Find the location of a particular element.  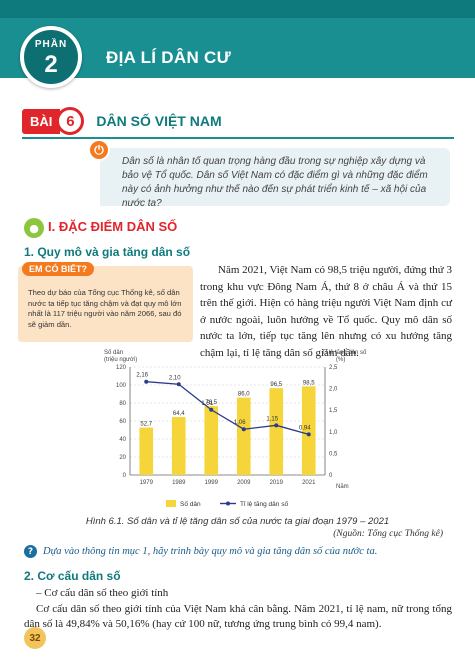

y-axis-right-label-1: Tỉ lệ tăng dân số is located at coordinates (344, 352).